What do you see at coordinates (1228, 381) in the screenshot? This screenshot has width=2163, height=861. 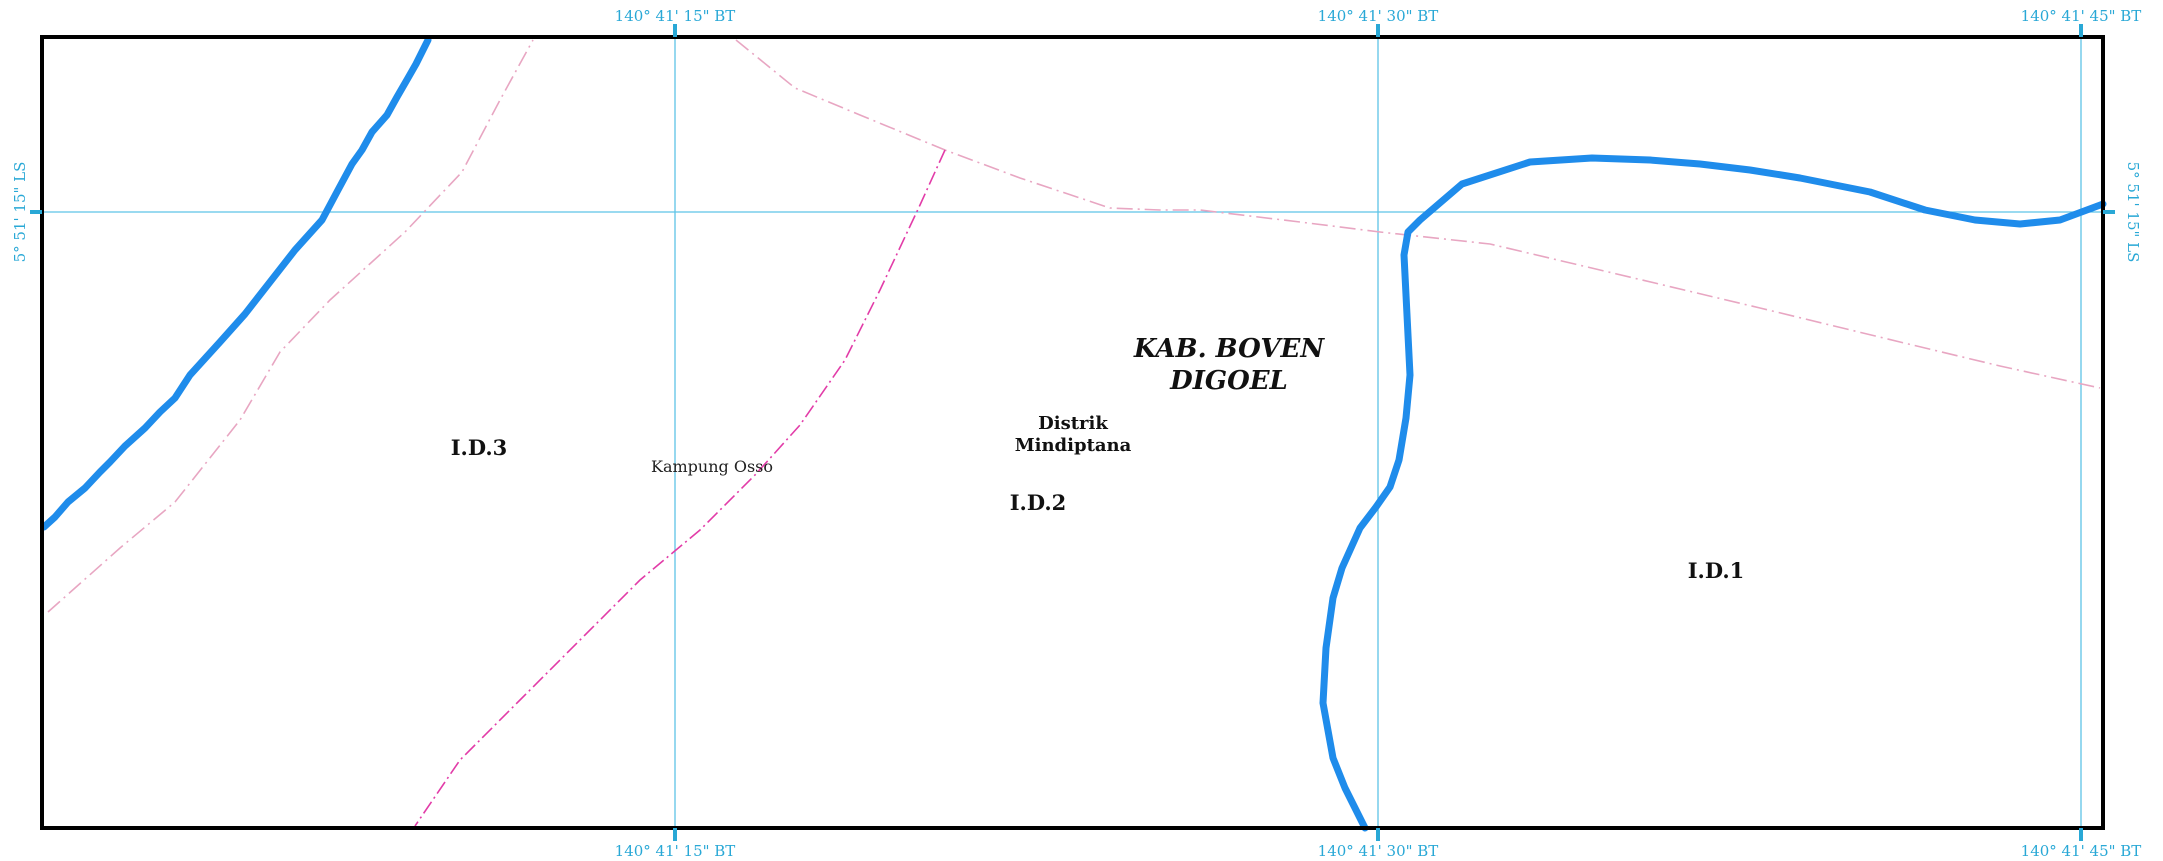 I see `regency-label-line-2: DIGOEL` at bounding box center [1228, 381].